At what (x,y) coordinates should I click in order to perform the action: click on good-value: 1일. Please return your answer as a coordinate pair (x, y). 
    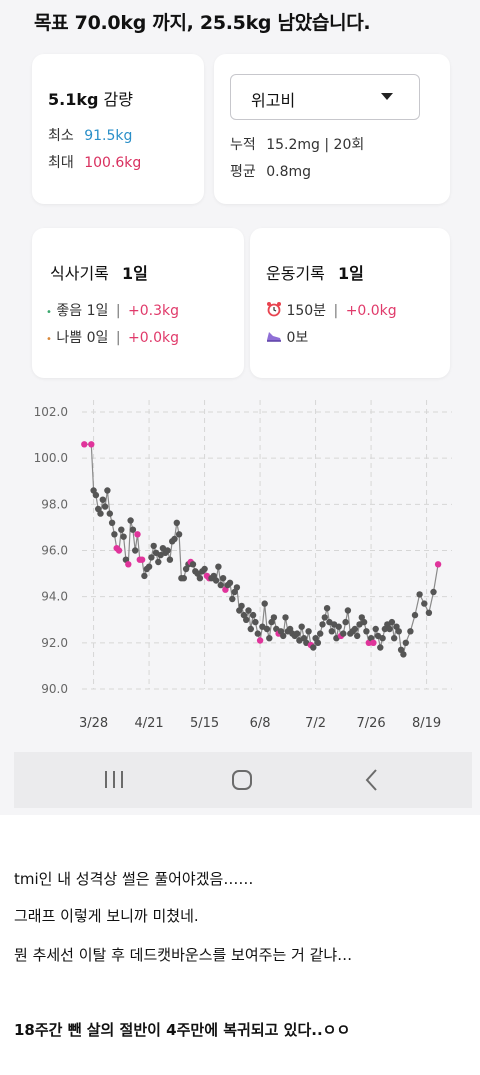
    Looking at the image, I should click on (97, 311).